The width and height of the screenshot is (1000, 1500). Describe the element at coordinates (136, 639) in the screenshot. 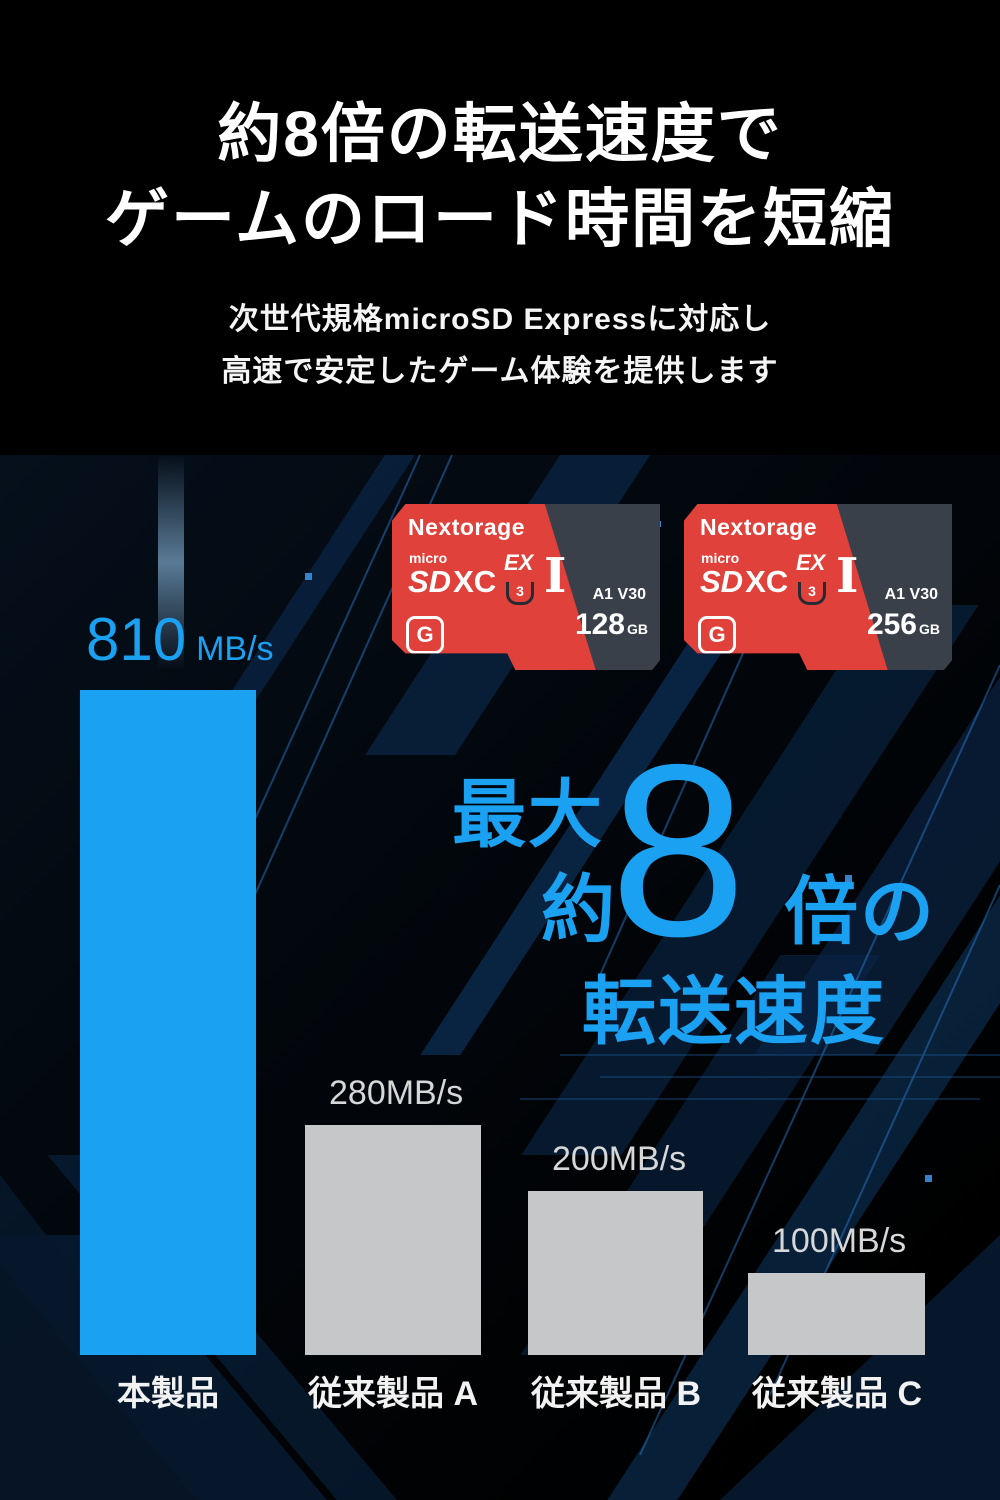

I see `bar-value-number: 810` at that location.